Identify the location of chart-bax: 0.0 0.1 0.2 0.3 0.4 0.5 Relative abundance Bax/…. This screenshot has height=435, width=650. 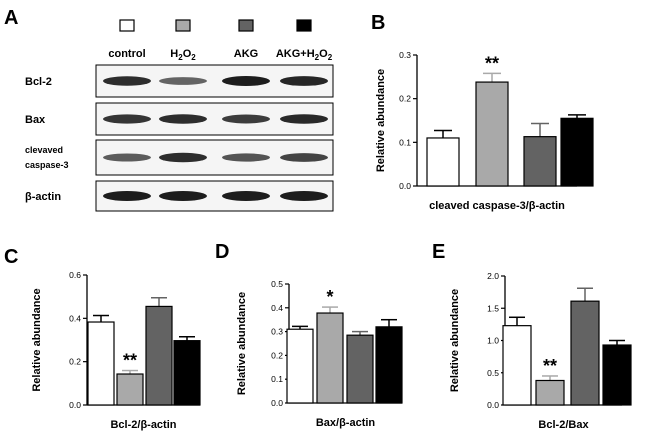
(319, 354).